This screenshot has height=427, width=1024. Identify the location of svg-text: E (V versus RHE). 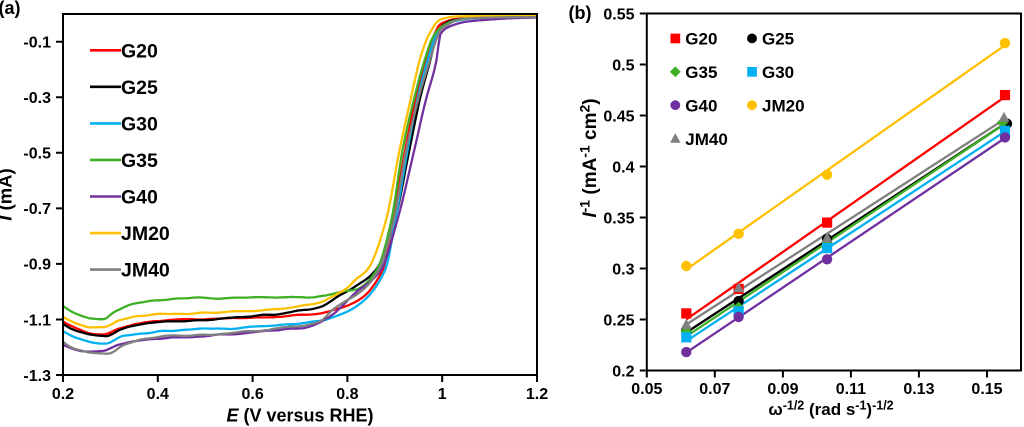
(299, 416).